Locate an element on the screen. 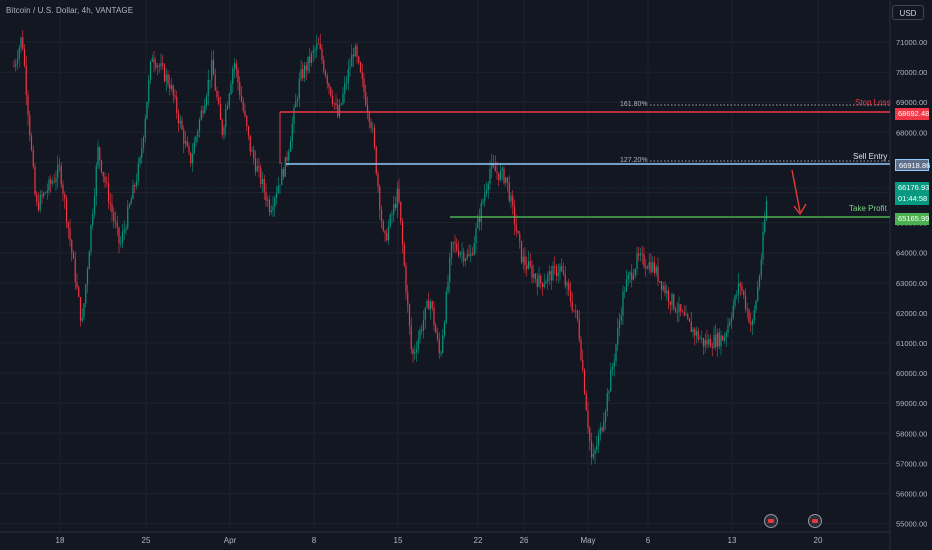  time-axis-label: Apr is located at coordinates (230, 540).